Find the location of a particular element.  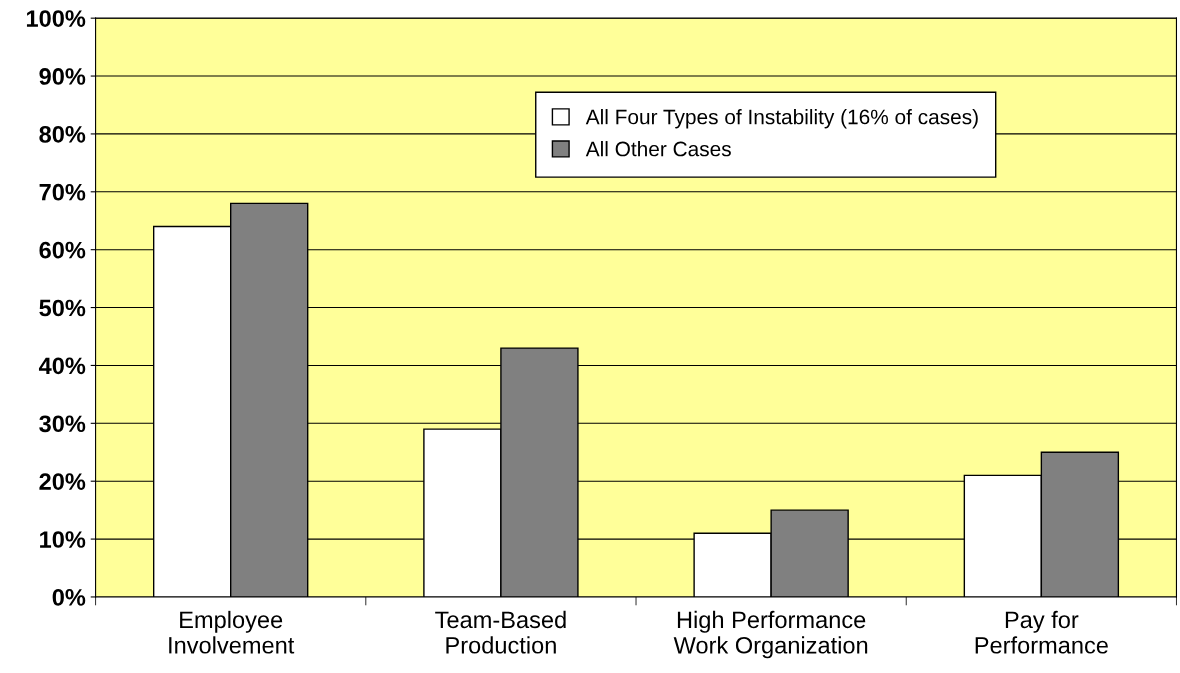

x-tick-label: Pay for Performance is located at coordinates (1041, 632).